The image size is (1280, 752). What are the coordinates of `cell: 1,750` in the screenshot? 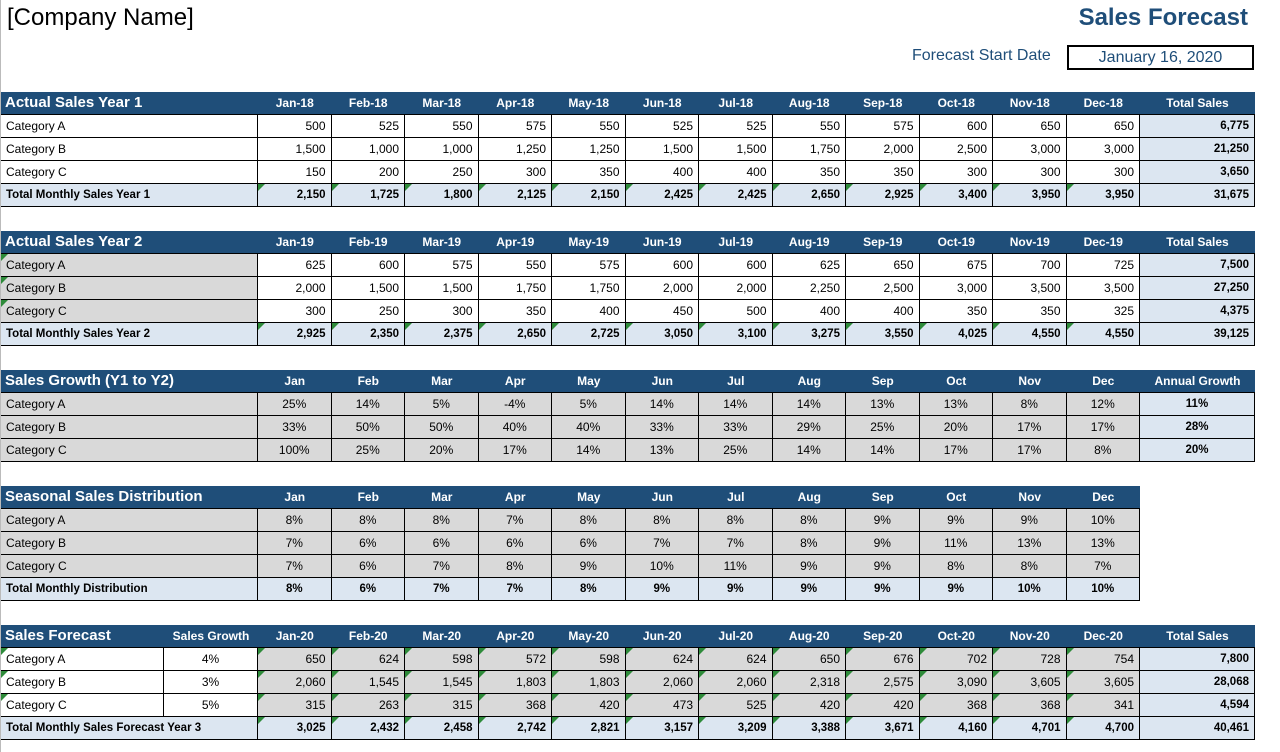 It's located at (589, 288).